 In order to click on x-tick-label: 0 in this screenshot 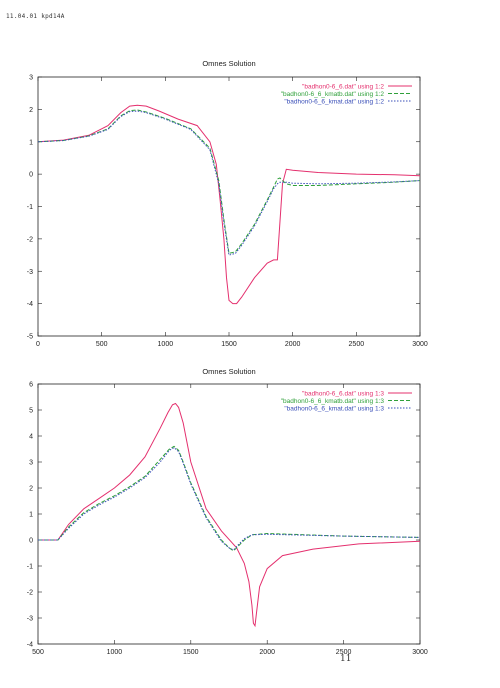, I will do `click(38, 344)`.